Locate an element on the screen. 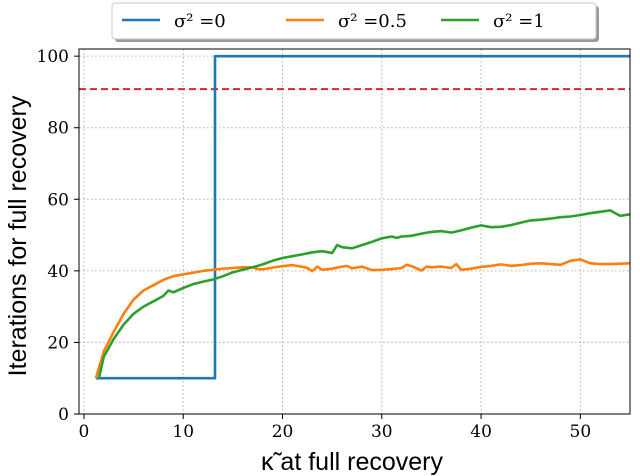 The height and width of the screenshot is (476, 640). legend-items: σ² =0 σ² =0.5 σ² =1 is located at coordinates (333, 21).